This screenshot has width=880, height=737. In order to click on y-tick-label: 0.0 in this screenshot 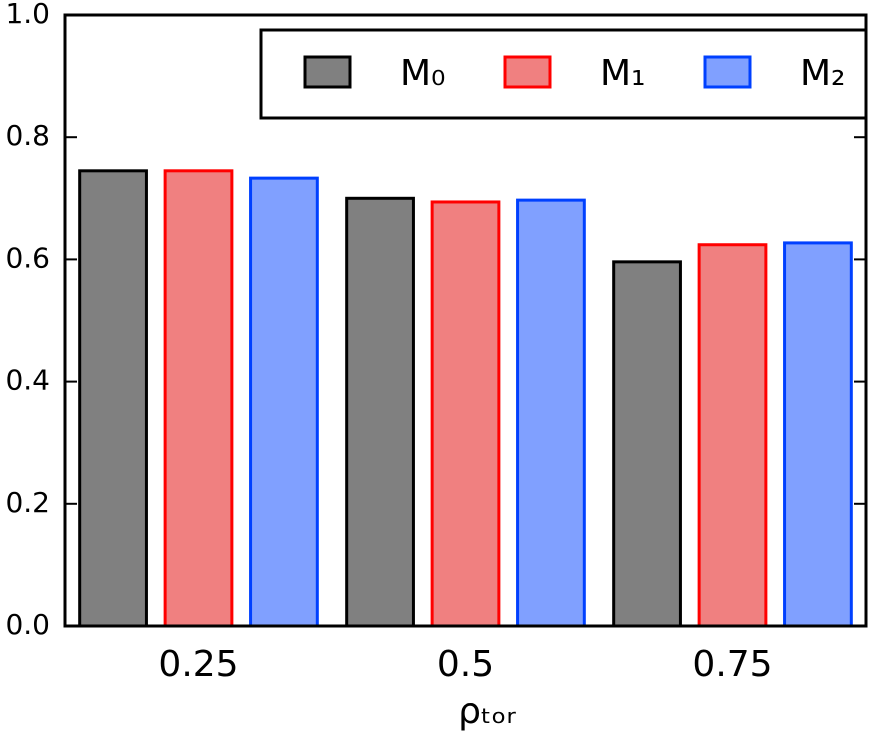, I will do `click(27, 624)`.